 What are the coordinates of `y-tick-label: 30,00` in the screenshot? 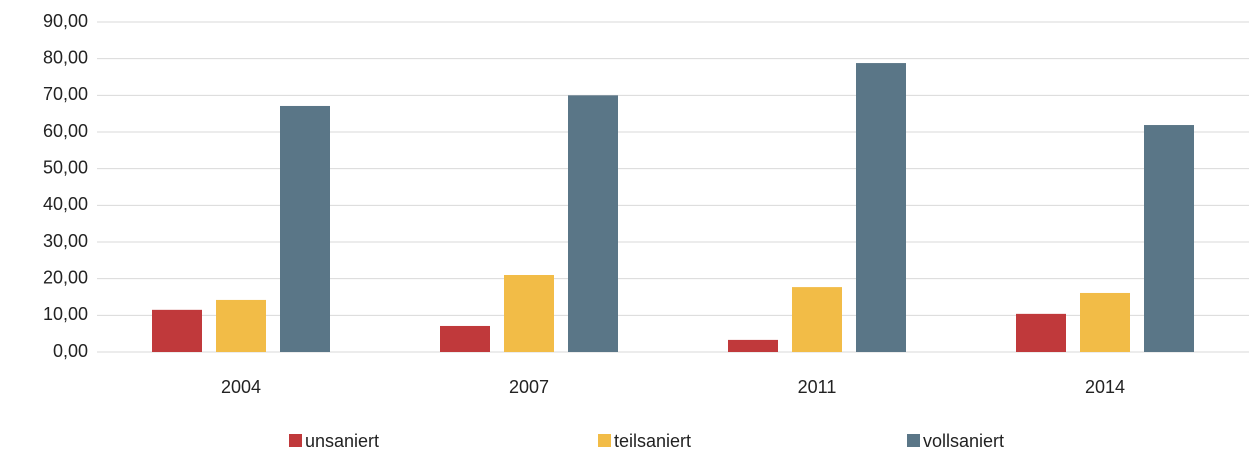 It's located at (65, 241).